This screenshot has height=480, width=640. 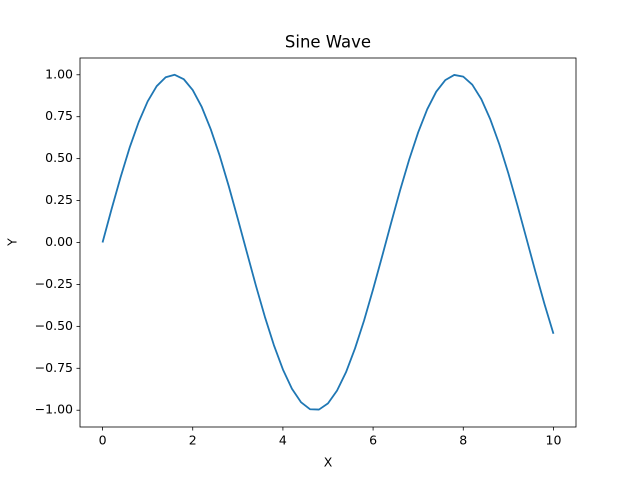 What do you see at coordinates (59, 199) in the screenshot?
I see `y-tick-label: 0.25` at bounding box center [59, 199].